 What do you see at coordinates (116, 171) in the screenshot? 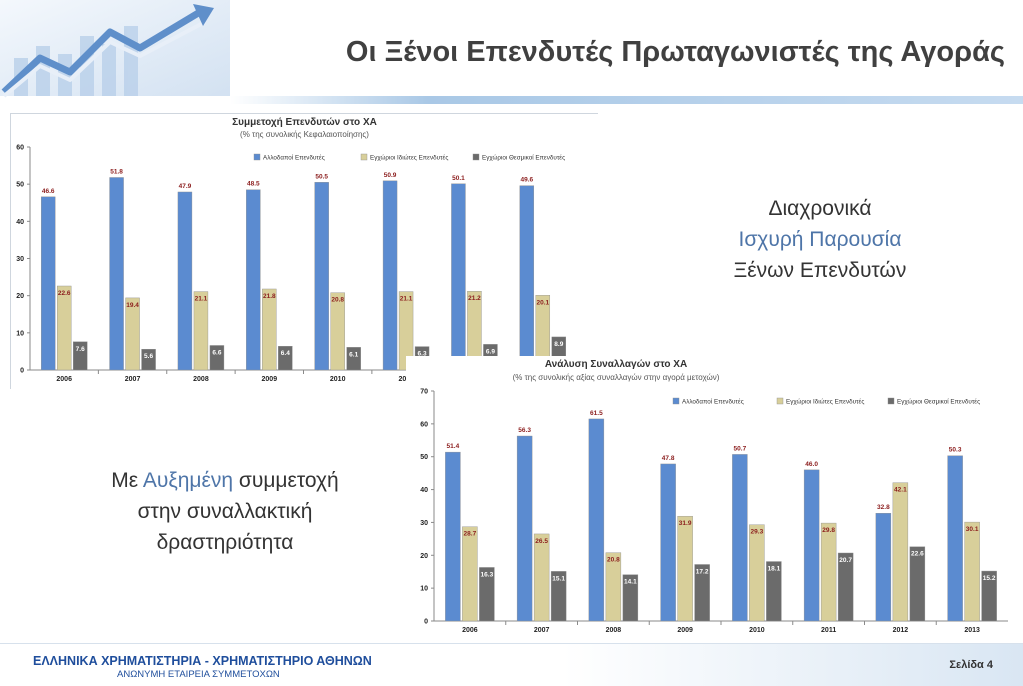
I see `data-label: 51.8` at bounding box center [116, 171].